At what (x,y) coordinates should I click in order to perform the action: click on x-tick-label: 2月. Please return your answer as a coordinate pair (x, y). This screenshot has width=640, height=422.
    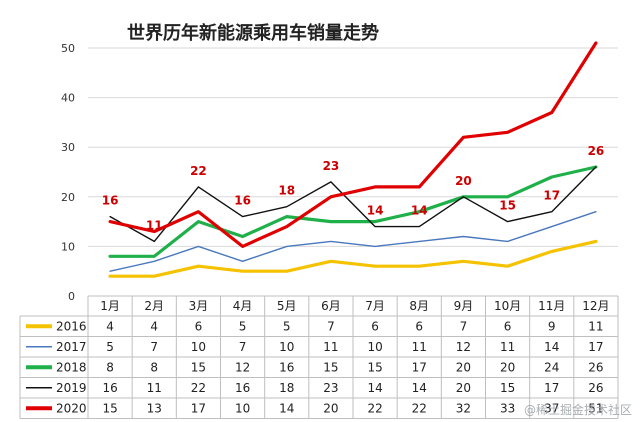
    Looking at the image, I should click on (154, 306).